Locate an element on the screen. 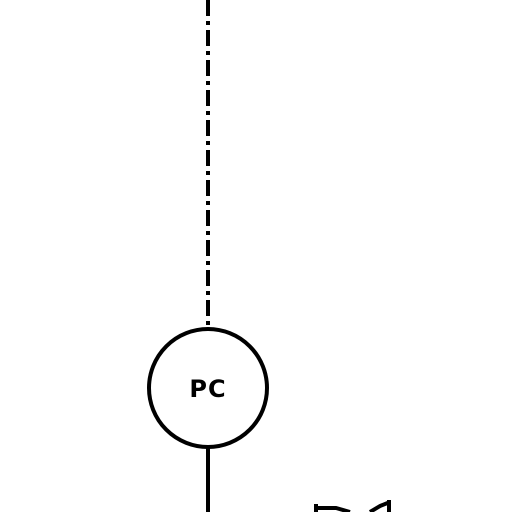 The width and height of the screenshot is (512, 512). controller-bubble-icon is located at coordinates (208, 388).